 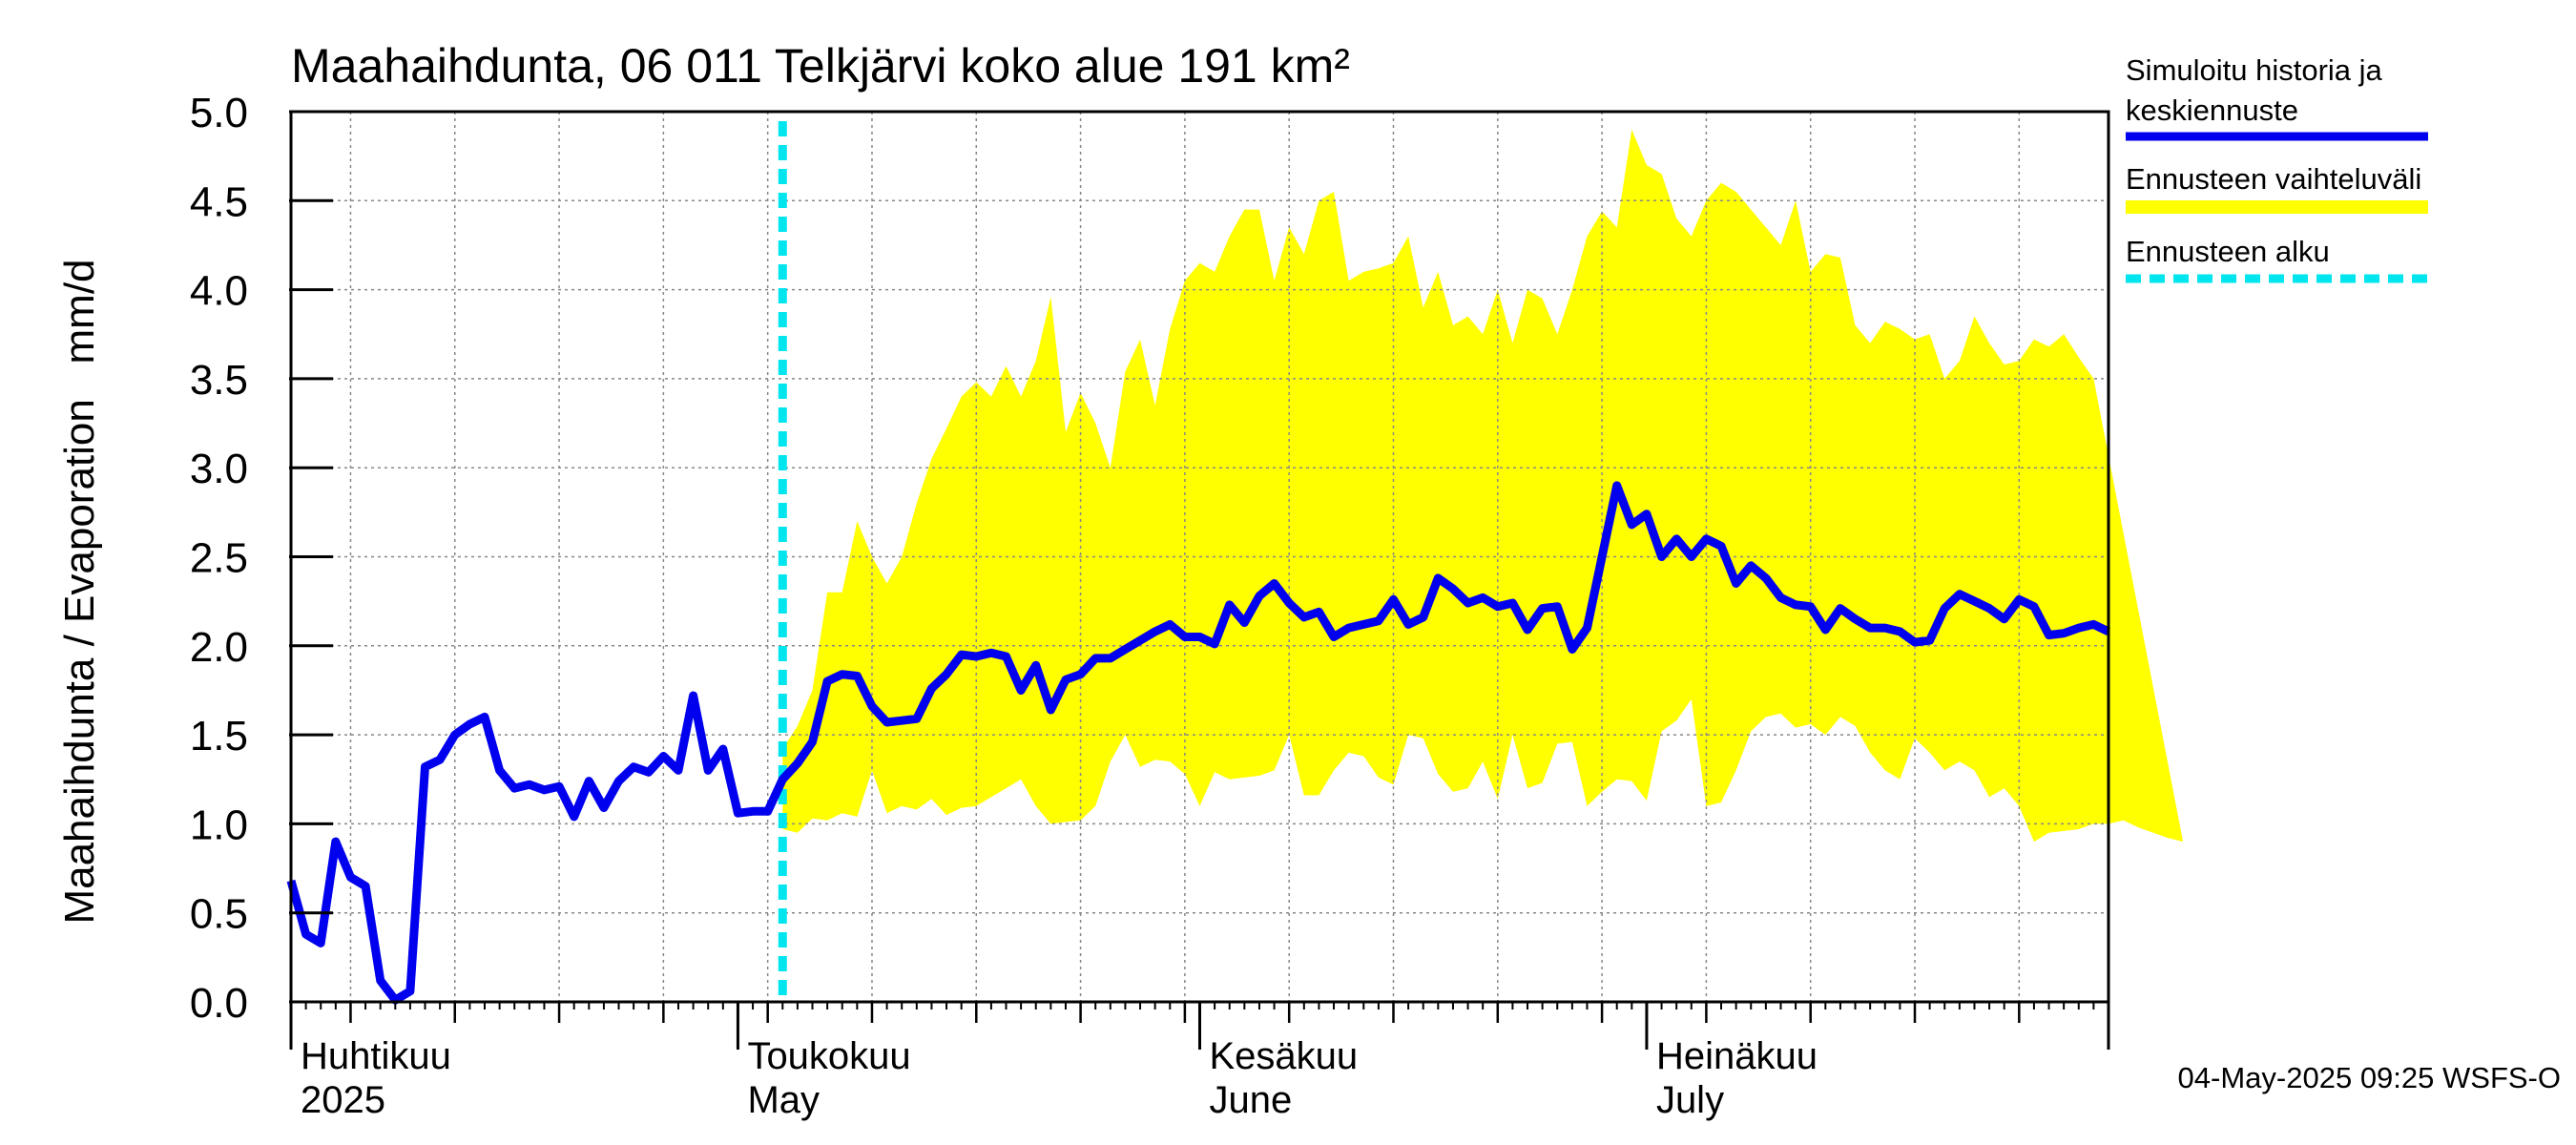 I want to click on y-tick-label: 2.5, so click(x=219, y=559).